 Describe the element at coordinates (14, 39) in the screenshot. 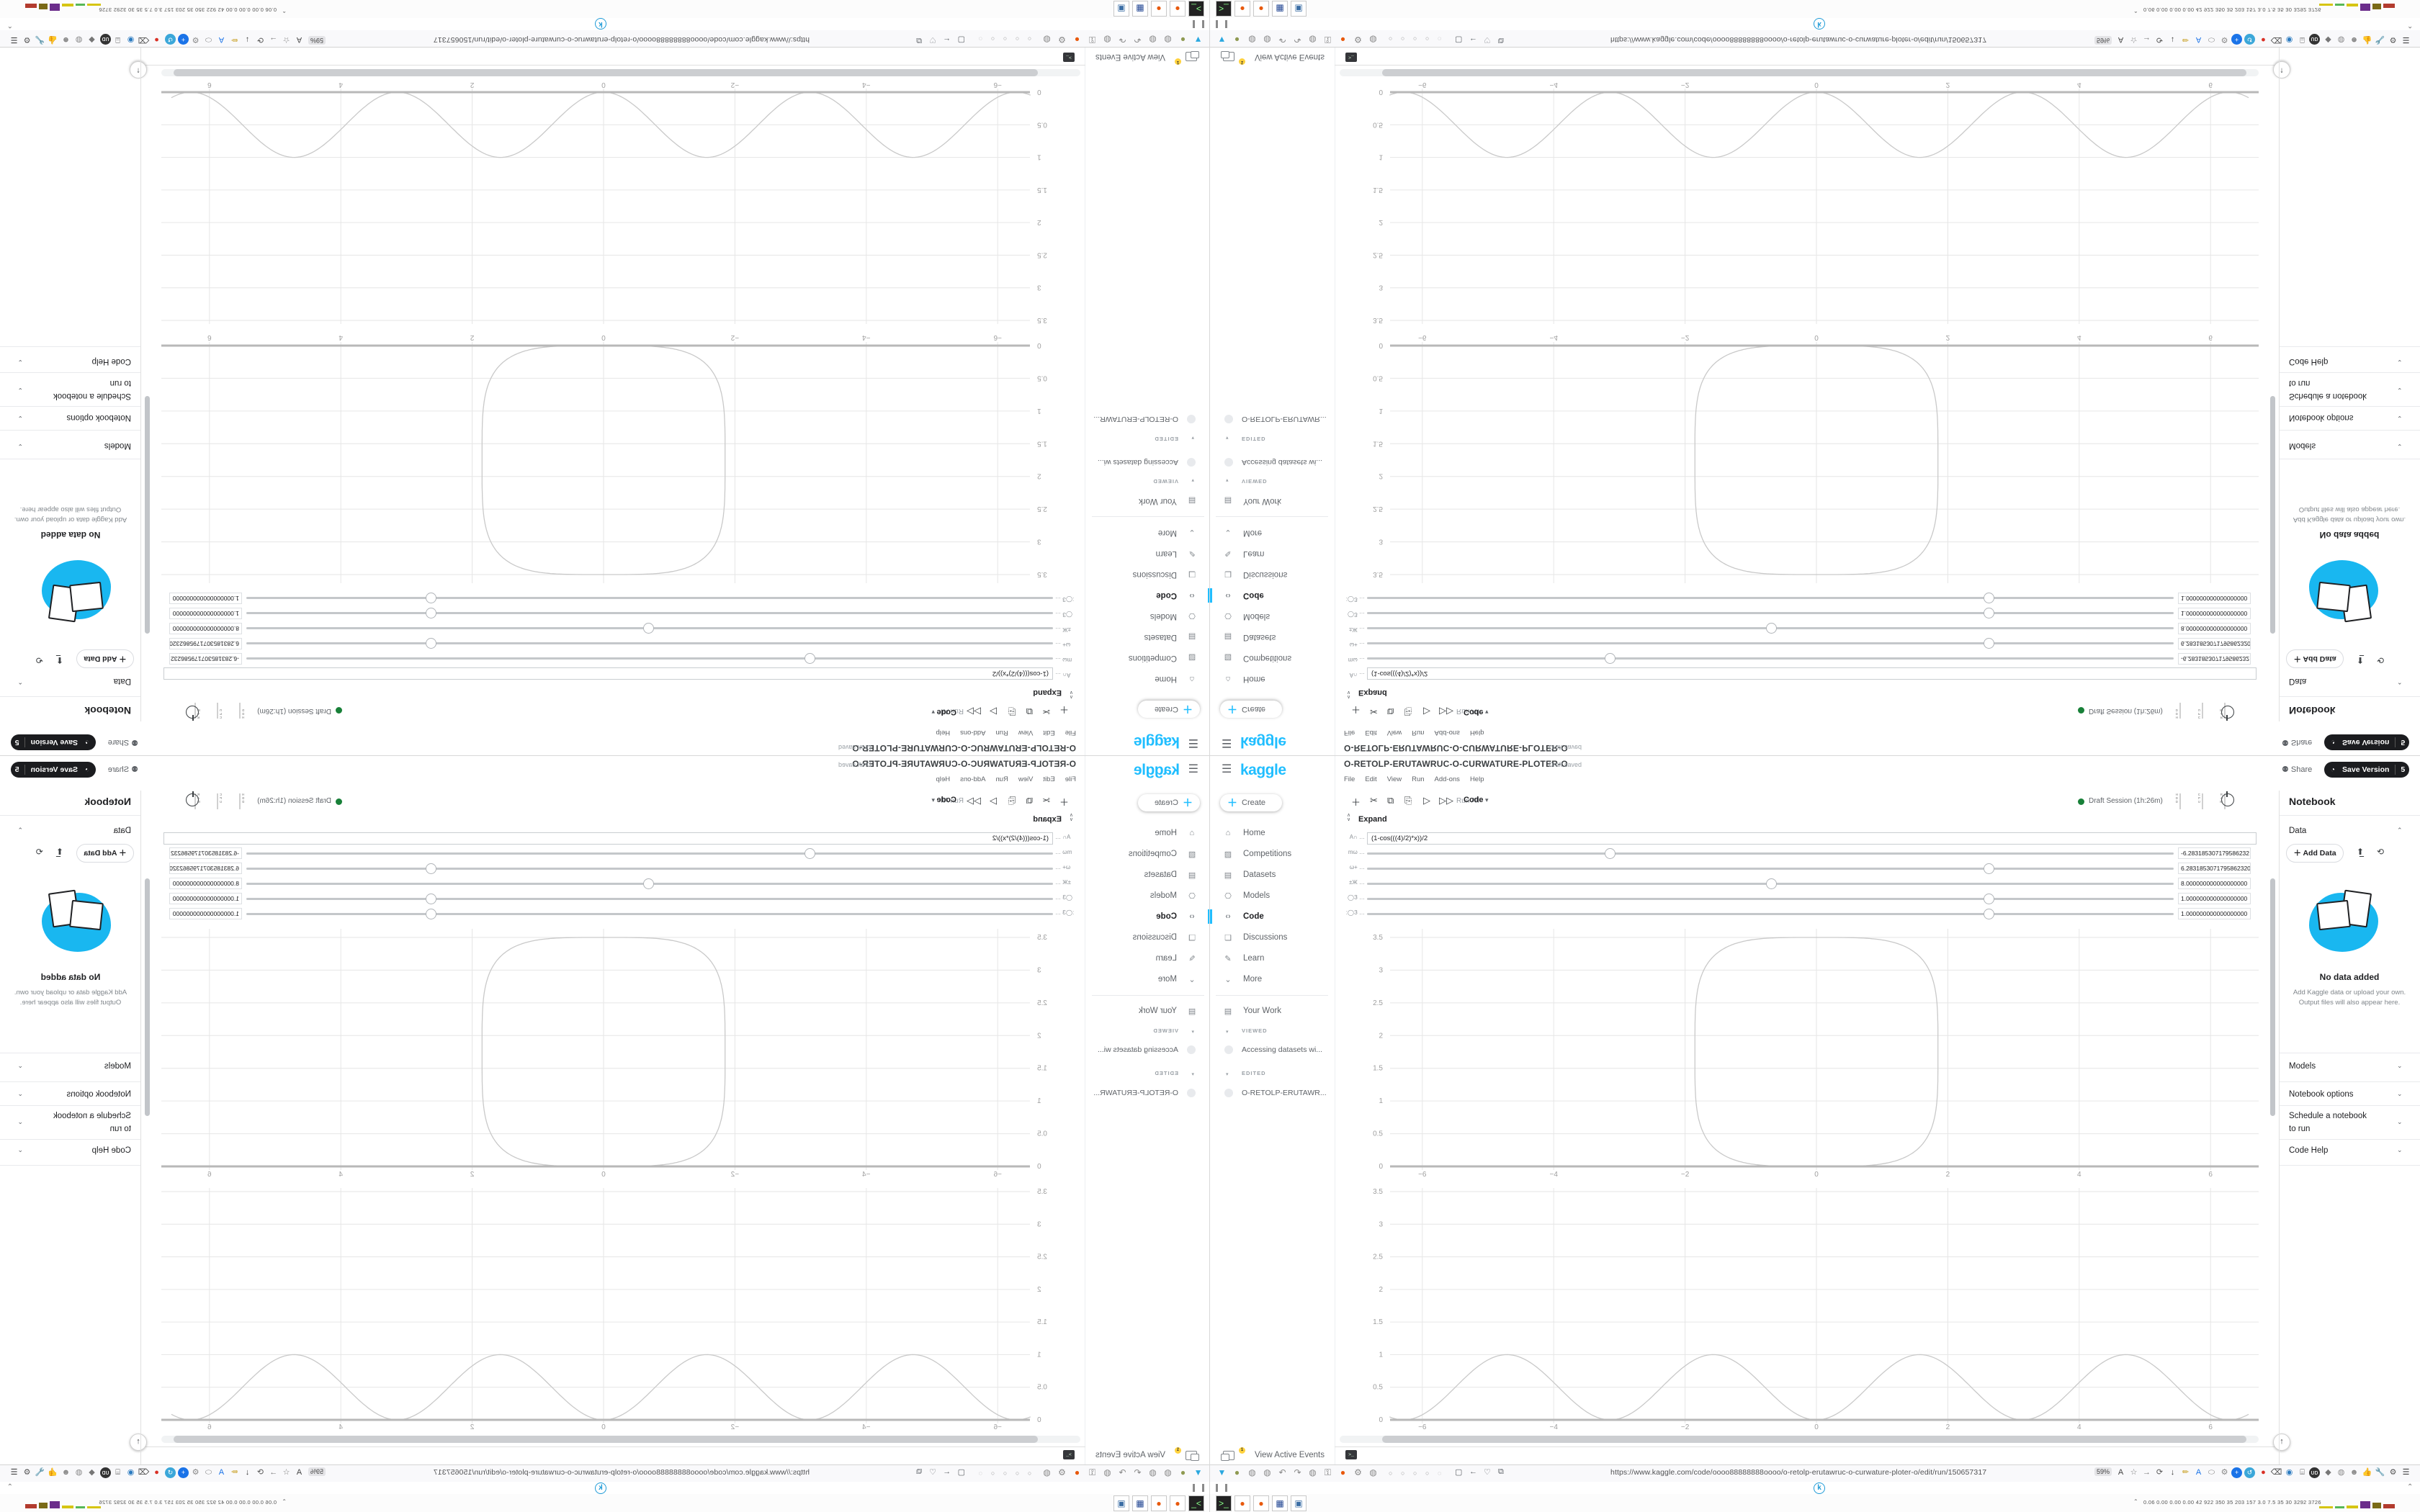

I see `browser-action-icon: ☰` at that location.